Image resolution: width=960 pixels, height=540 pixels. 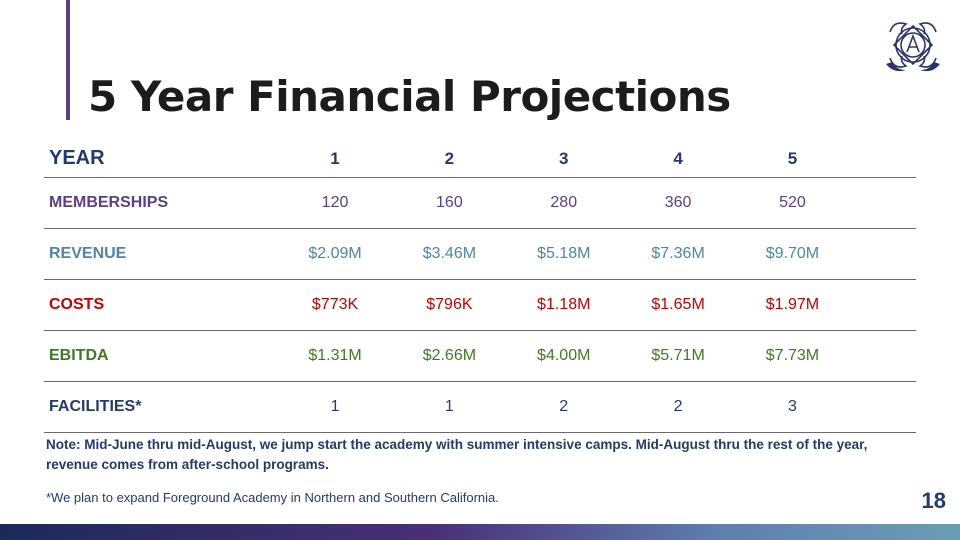 What do you see at coordinates (564, 253) in the screenshot?
I see `table-cell: $5.18M` at bounding box center [564, 253].